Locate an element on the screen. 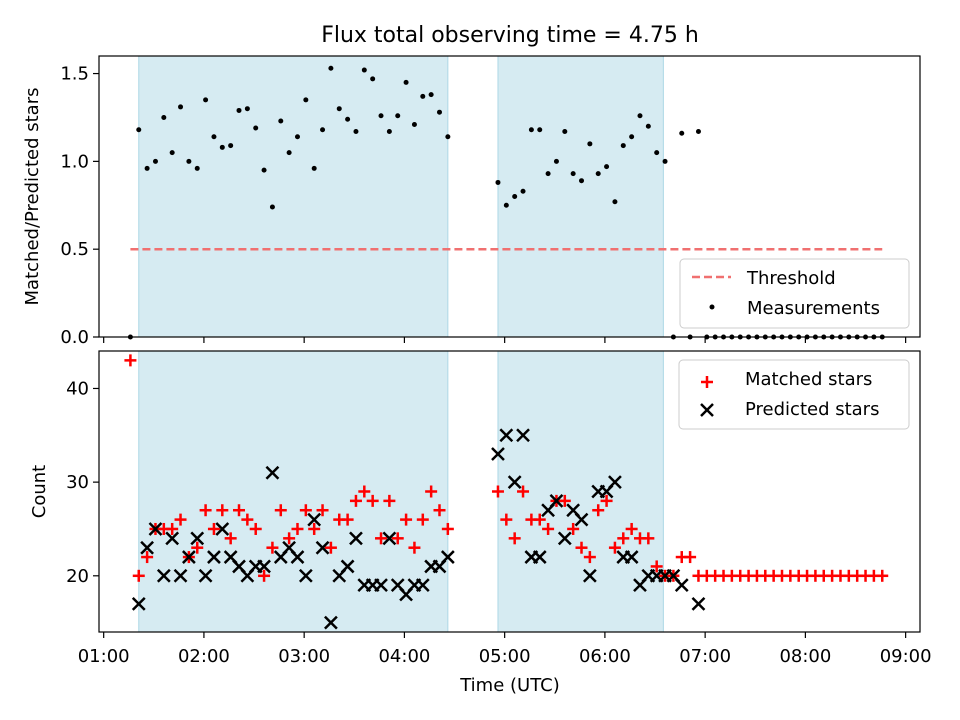  top-legend-label-1: Measurements is located at coordinates (813, 308).